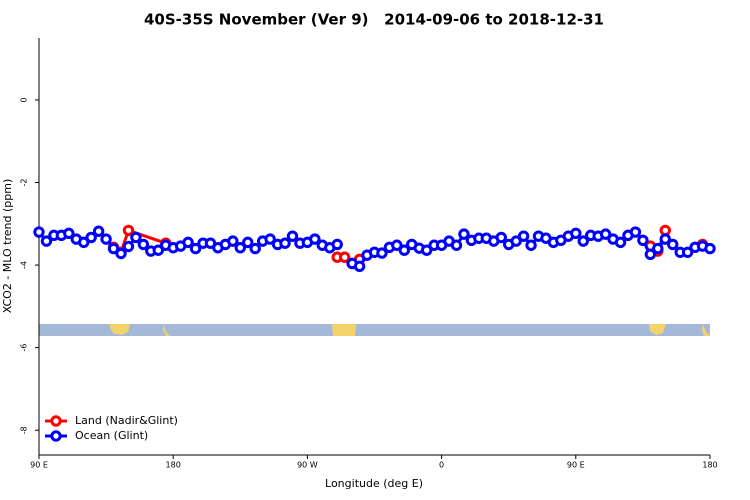  What do you see at coordinates (307, 465) in the screenshot?
I see `x-tick-label: 90 W` at bounding box center [307, 465].